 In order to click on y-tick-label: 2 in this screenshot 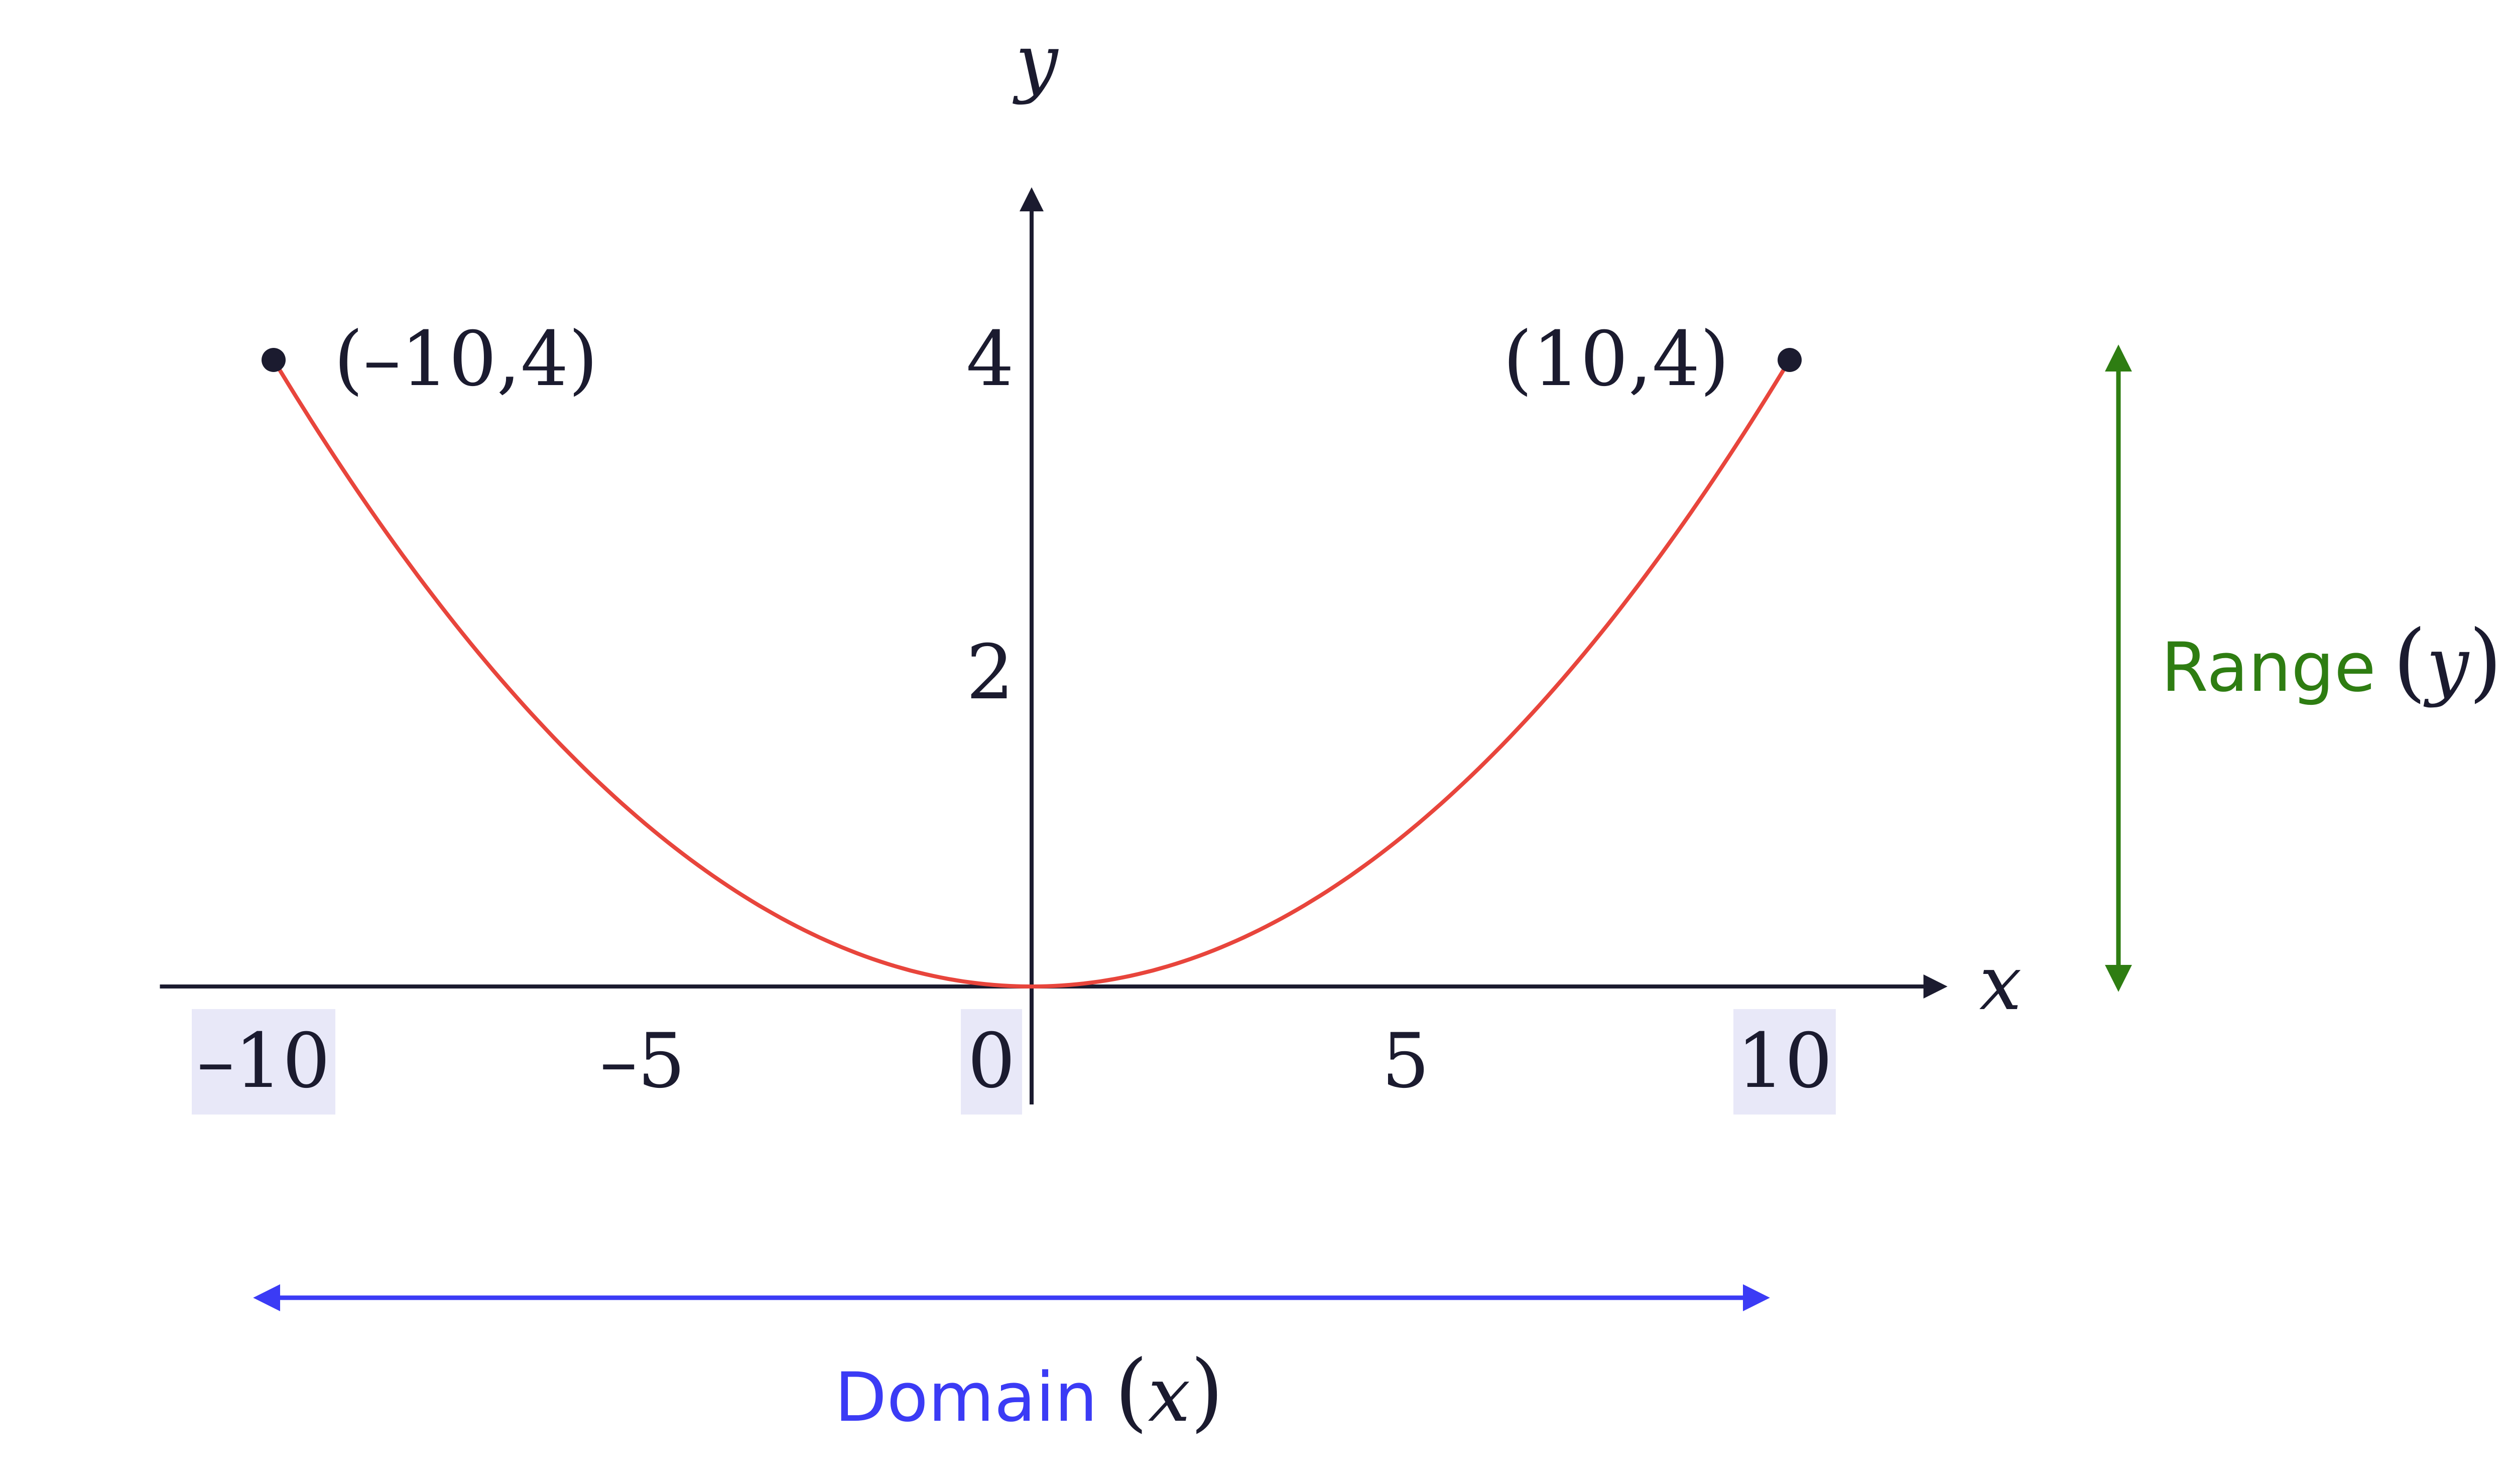, I will do `click(990, 672)`.